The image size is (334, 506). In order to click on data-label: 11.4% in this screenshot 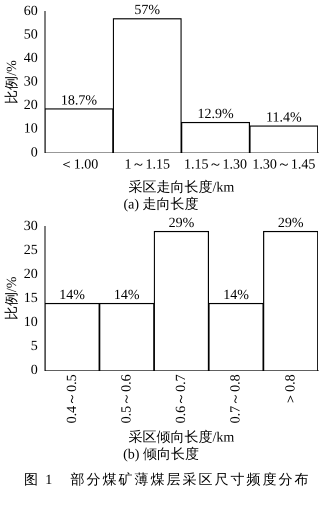, I will do `click(284, 118)`.